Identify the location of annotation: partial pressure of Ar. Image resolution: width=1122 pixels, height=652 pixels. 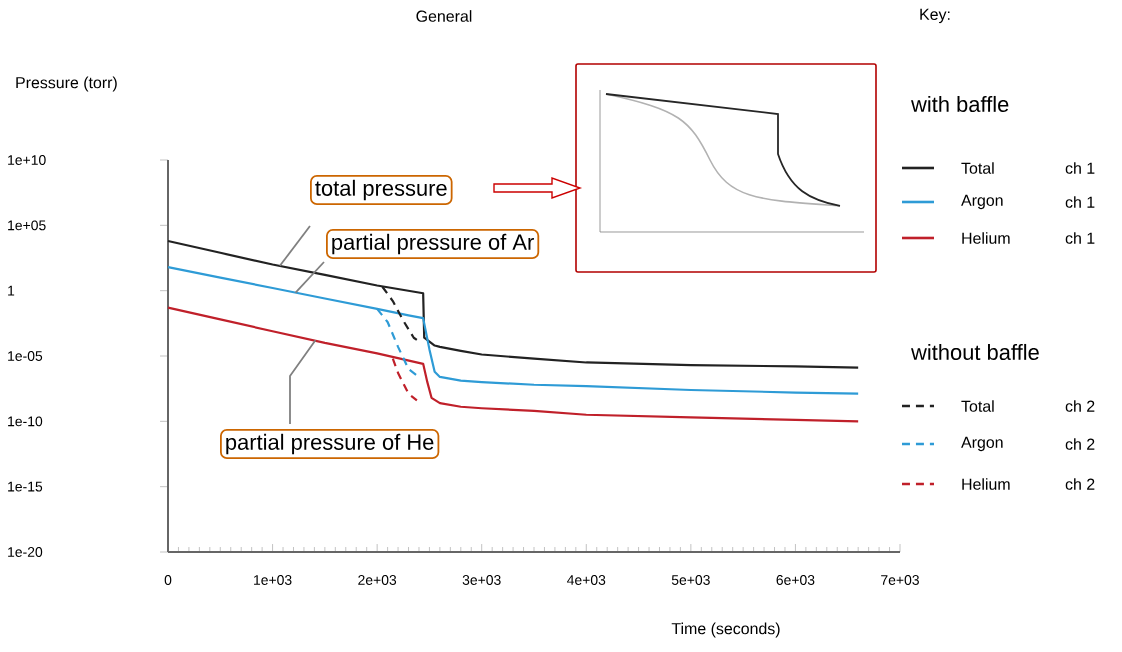
(433, 244).